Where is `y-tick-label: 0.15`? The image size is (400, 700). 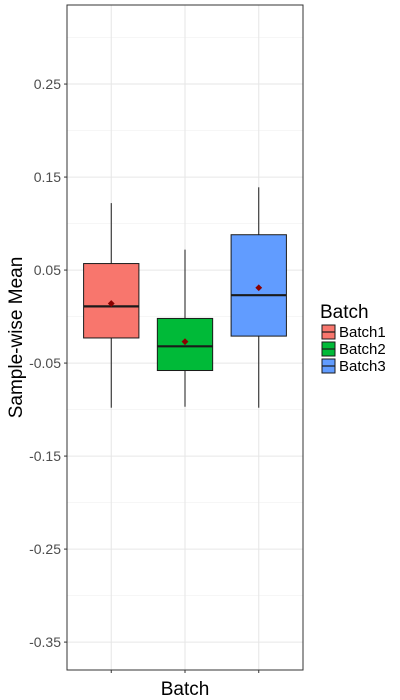
y-tick-label: 0.15 is located at coordinates (47, 177).